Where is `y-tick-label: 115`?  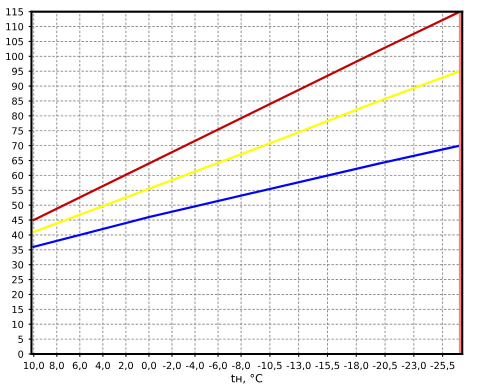 y-tick-label: 115 is located at coordinates (14, 12).